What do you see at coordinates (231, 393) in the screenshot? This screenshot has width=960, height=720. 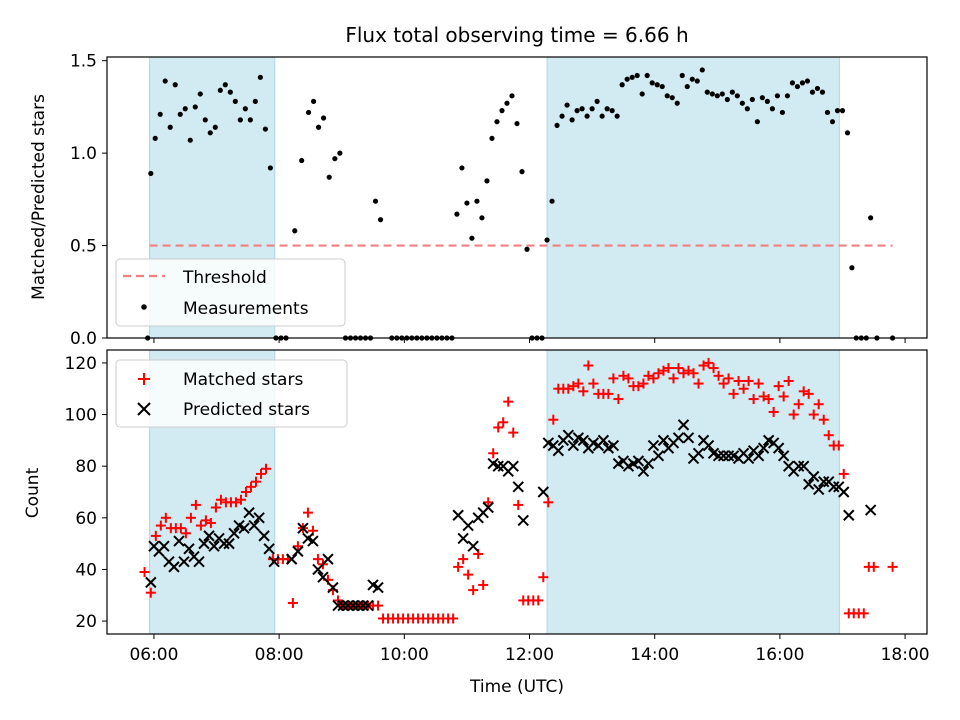 I see `bottom-legend-box` at bounding box center [231, 393].